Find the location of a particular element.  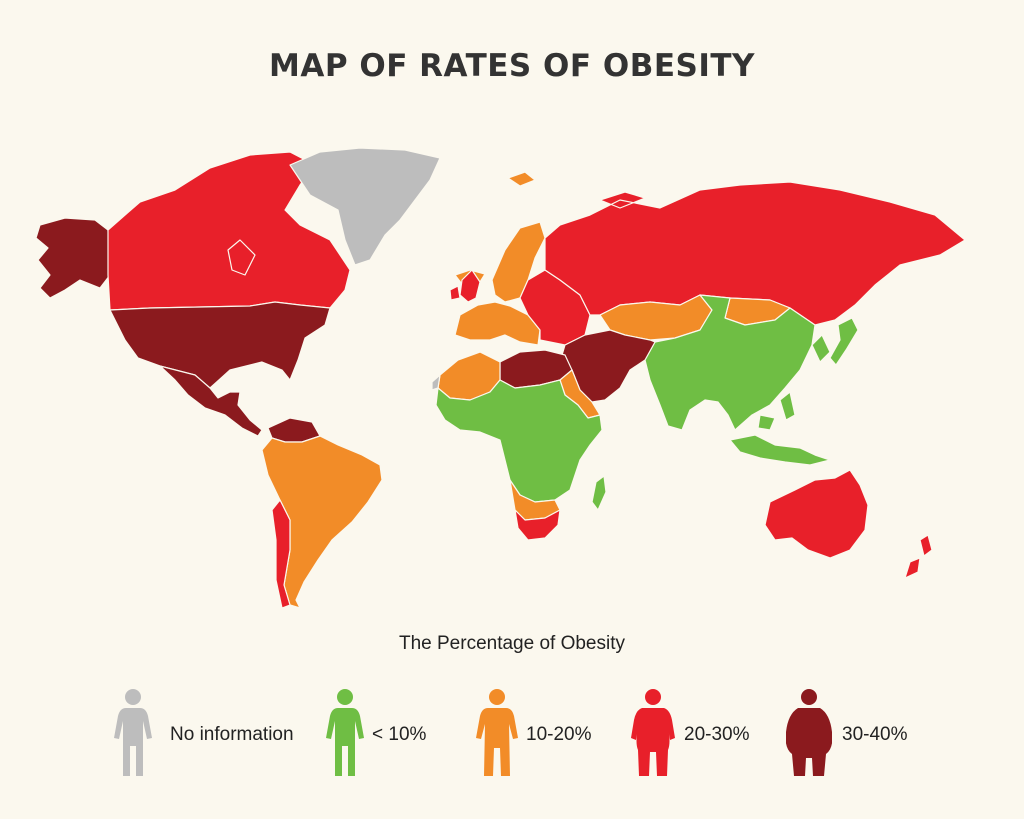

map-region-madagascar is located at coordinates (599, 493).